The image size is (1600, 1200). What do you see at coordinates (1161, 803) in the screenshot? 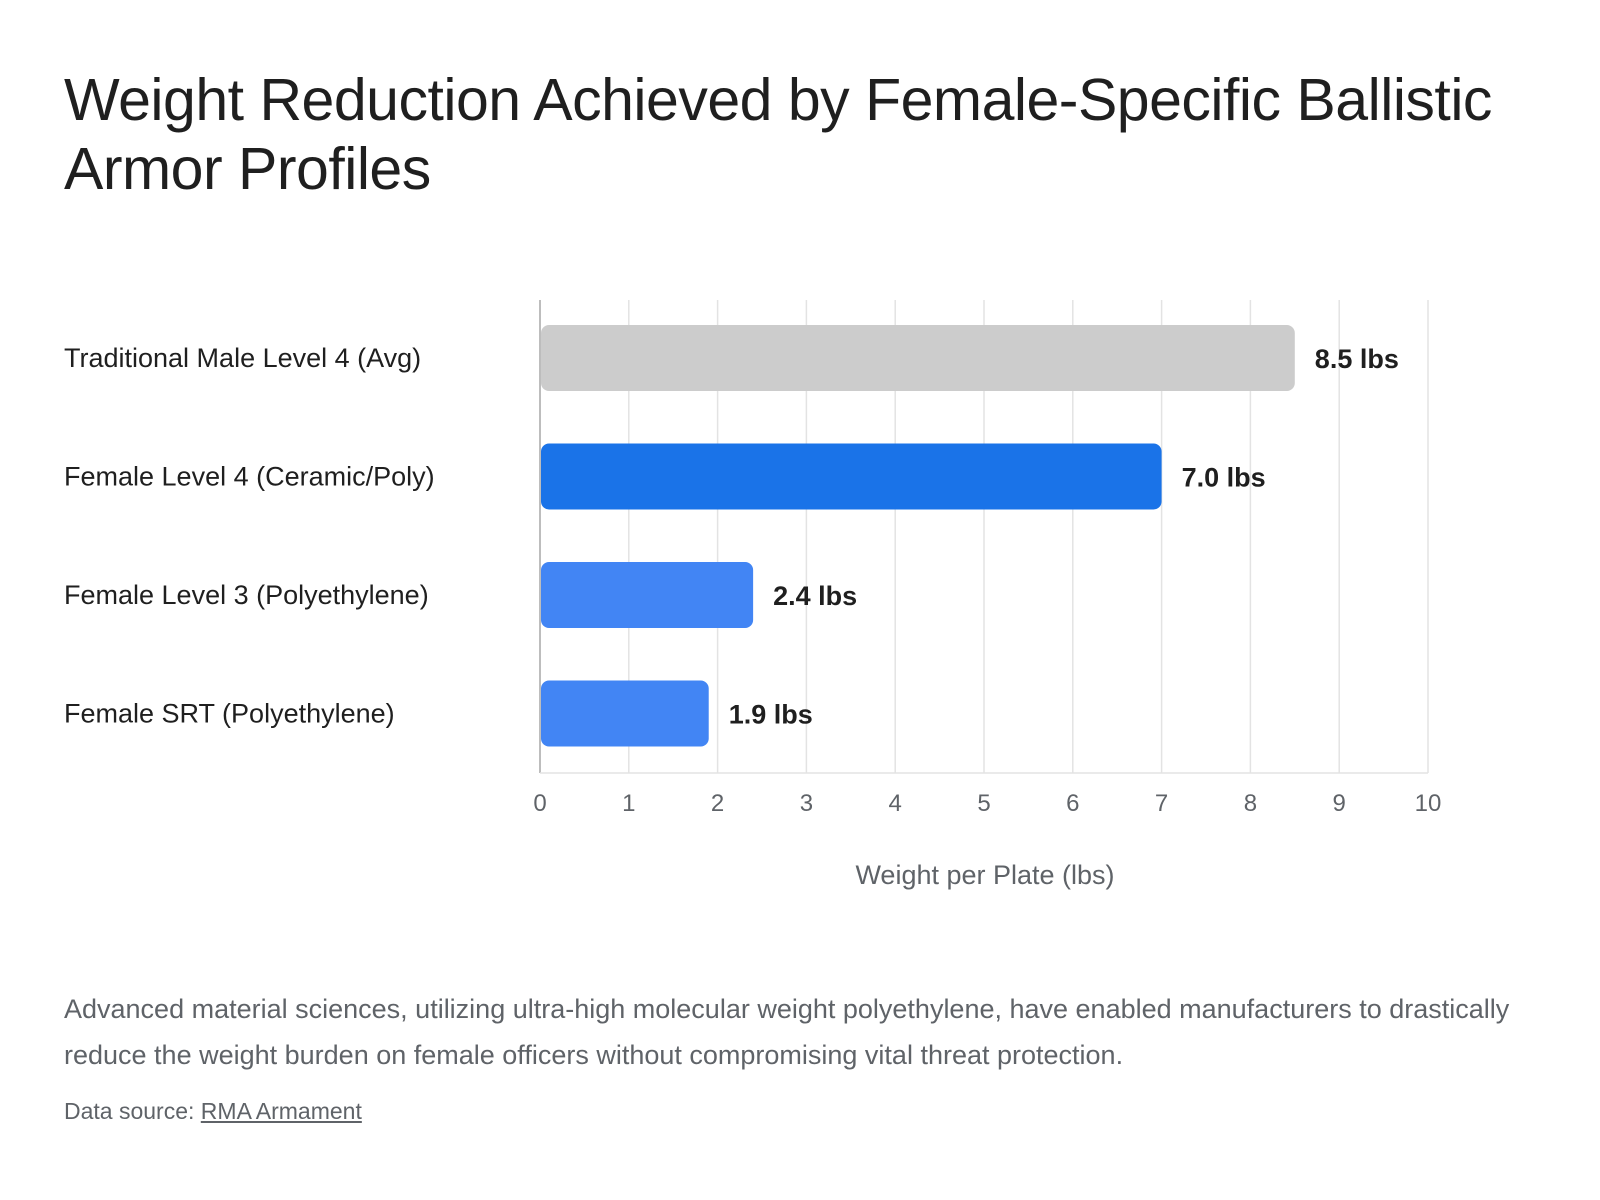
I see `x-tick-label: 7` at bounding box center [1161, 803].